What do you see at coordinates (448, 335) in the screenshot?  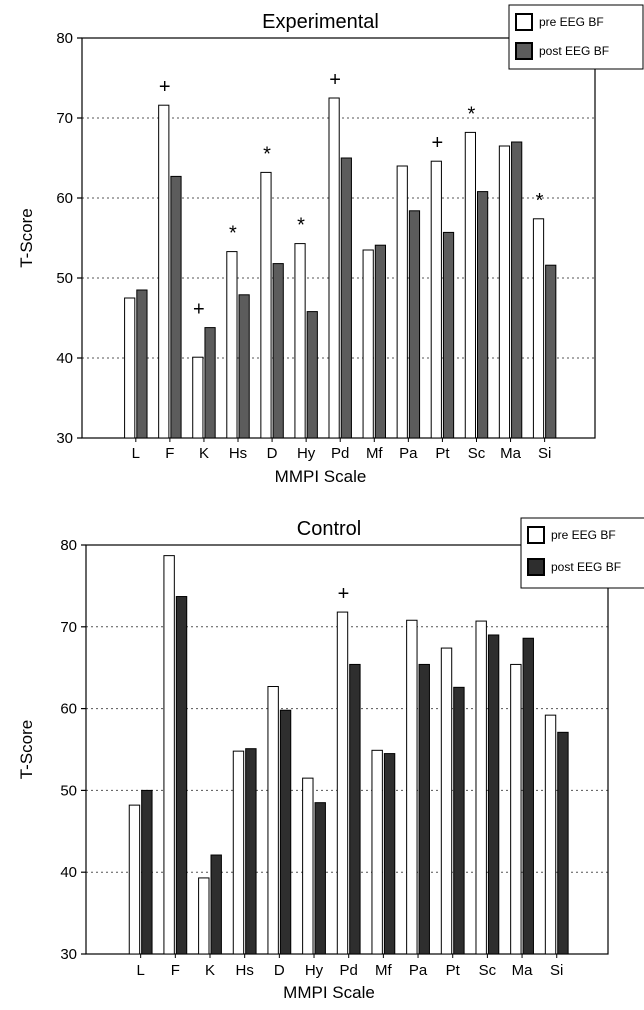 I see `bar-post-Pt` at bounding box center [448, 335].